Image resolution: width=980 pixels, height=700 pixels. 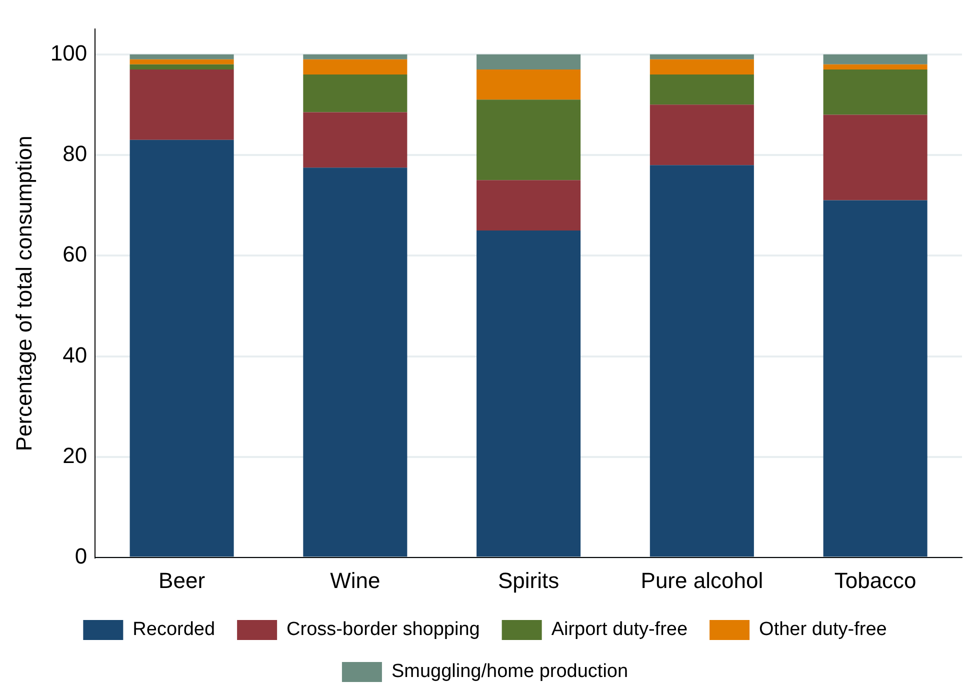 I want to click on y-tick-label: 40, so click(x=75, y=355).